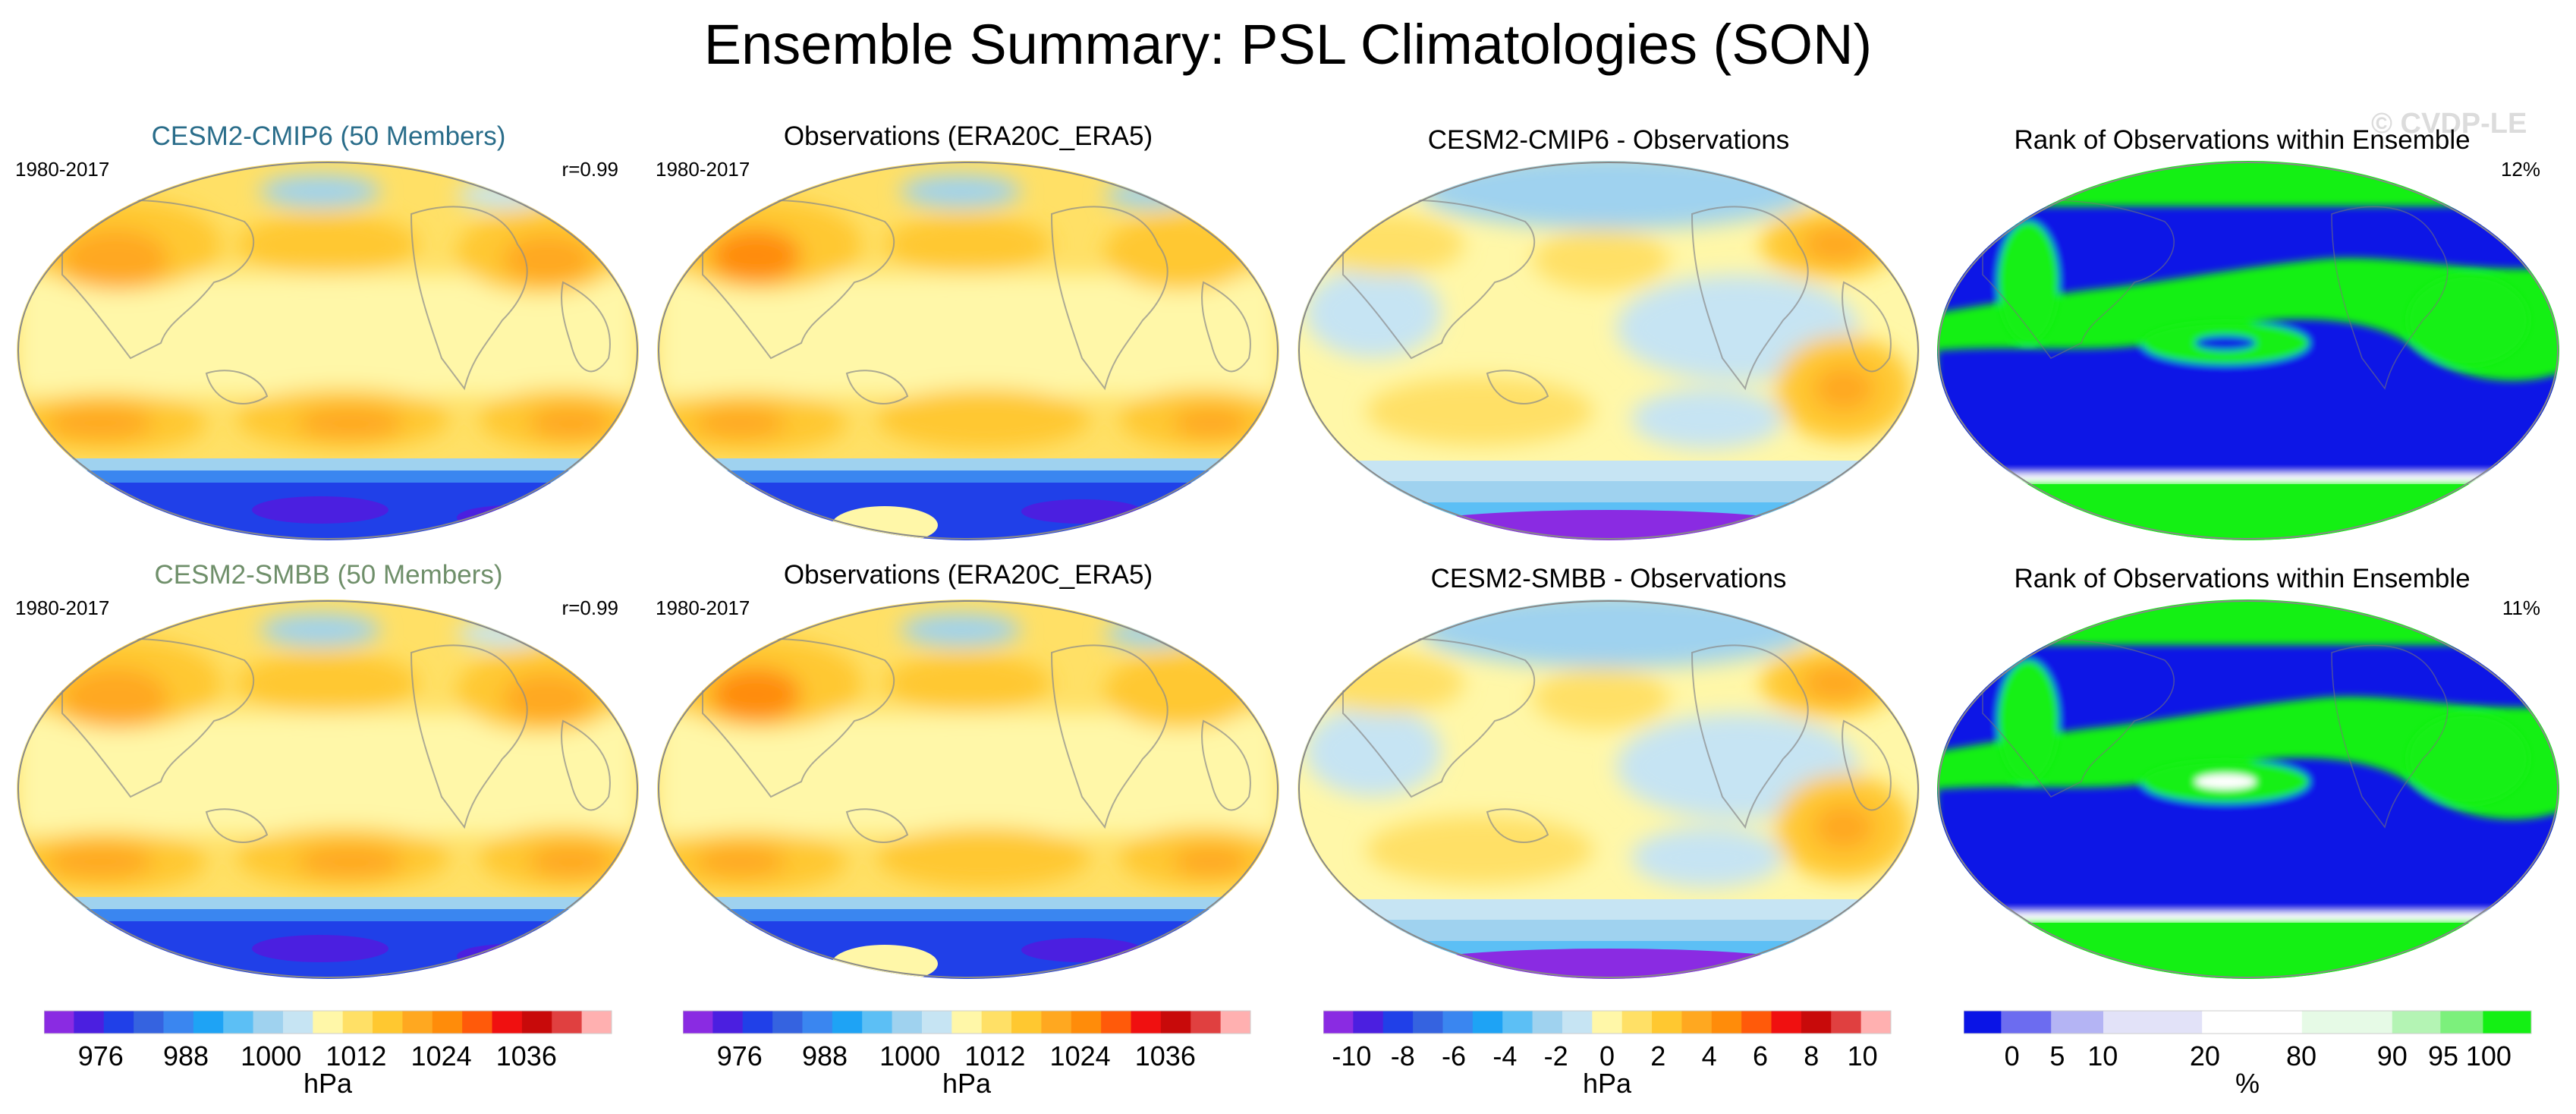 The width and height of the screenshot is (2576, 1114). What do you see at coordinates (2205, 1056) in the screenshot?
I see `colorbar-tick-label: 20` at bounding box center [2205, 1056].